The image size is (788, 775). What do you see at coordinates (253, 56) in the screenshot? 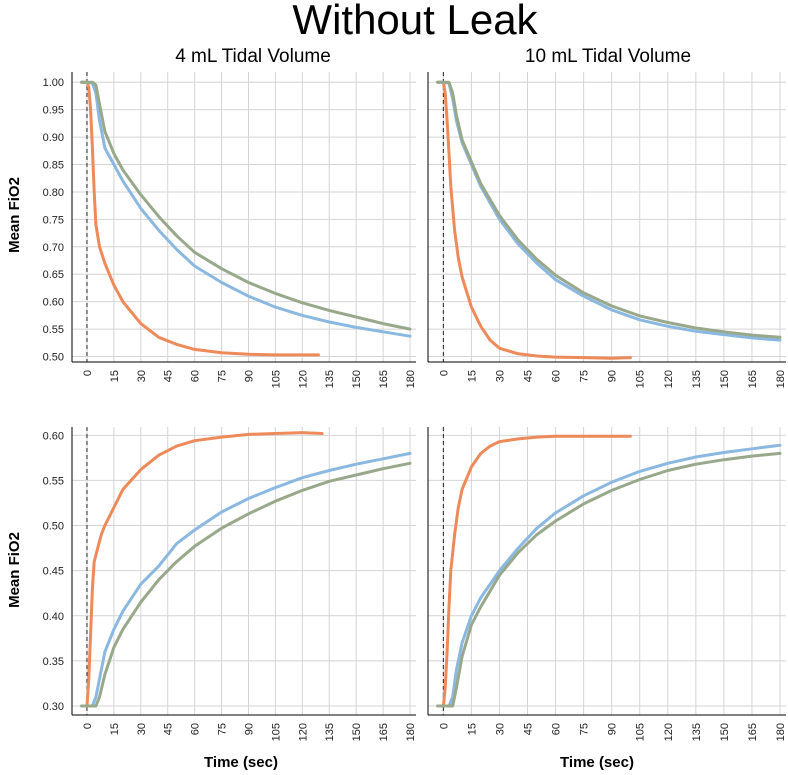
I see `column-title-left: 4 mL Tidal Volume` at bounding box center [253, 56].